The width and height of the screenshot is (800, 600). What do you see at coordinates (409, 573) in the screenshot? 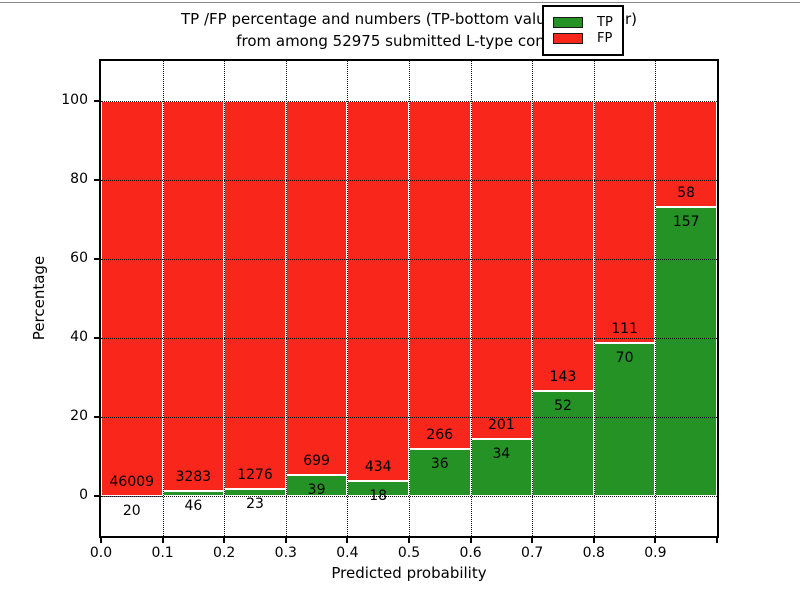
I see `x-axis-label: Predicted probability` at bounding box center [409, 573].